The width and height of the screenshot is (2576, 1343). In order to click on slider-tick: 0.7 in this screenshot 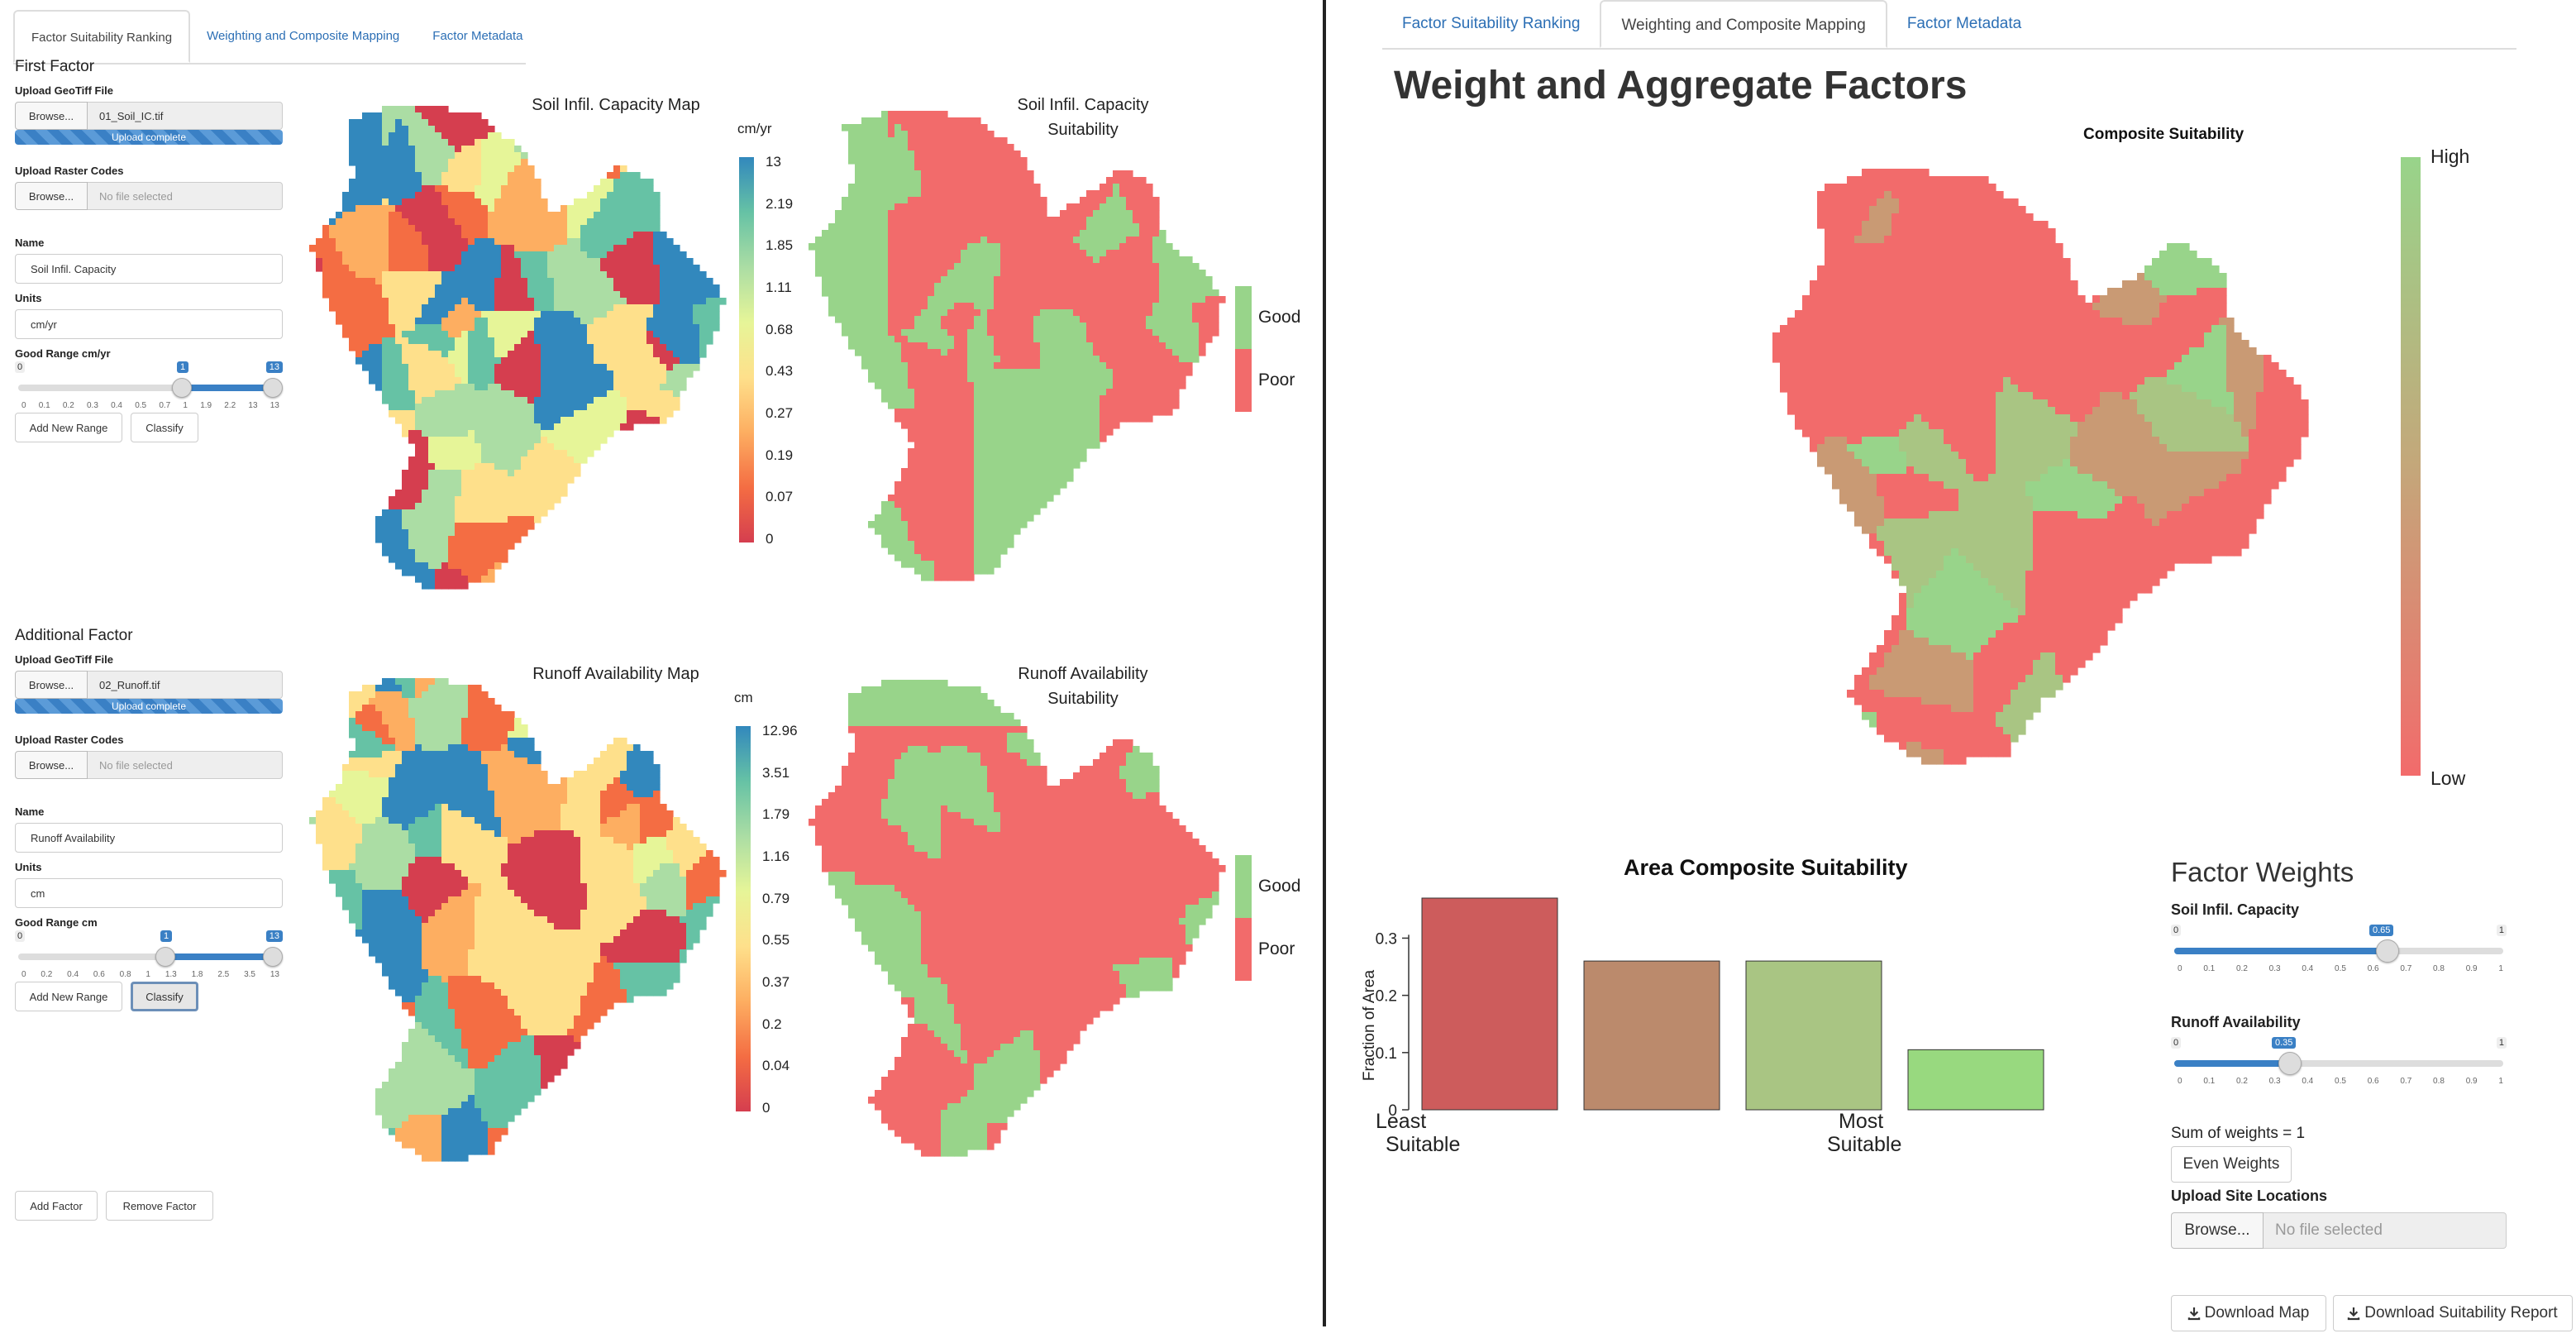, I will do `click(2406, 968)`.